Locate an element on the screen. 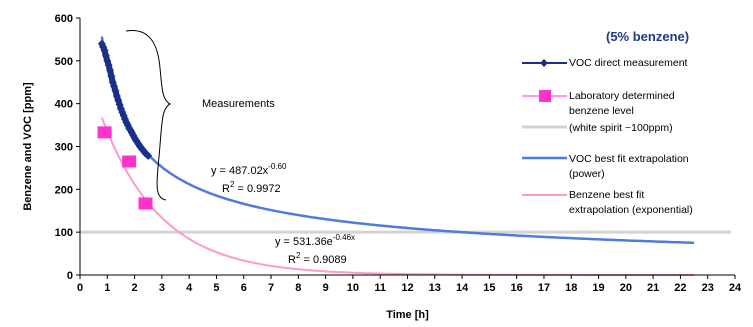 This screenshot has height=327, width=753. y-tick-label: 0 is located at coordinates (70, 276).